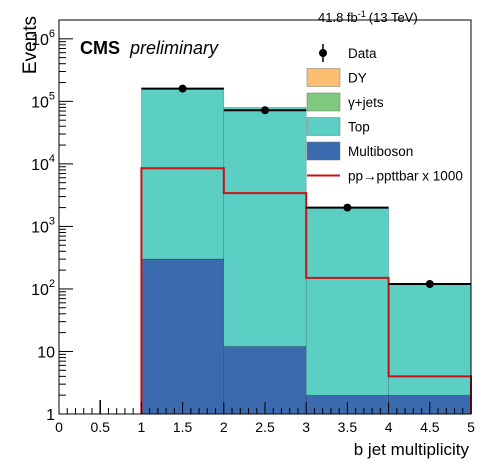 The image size is (496, 472). I want to click on legend-label: Multiboson, so click(380, 151).